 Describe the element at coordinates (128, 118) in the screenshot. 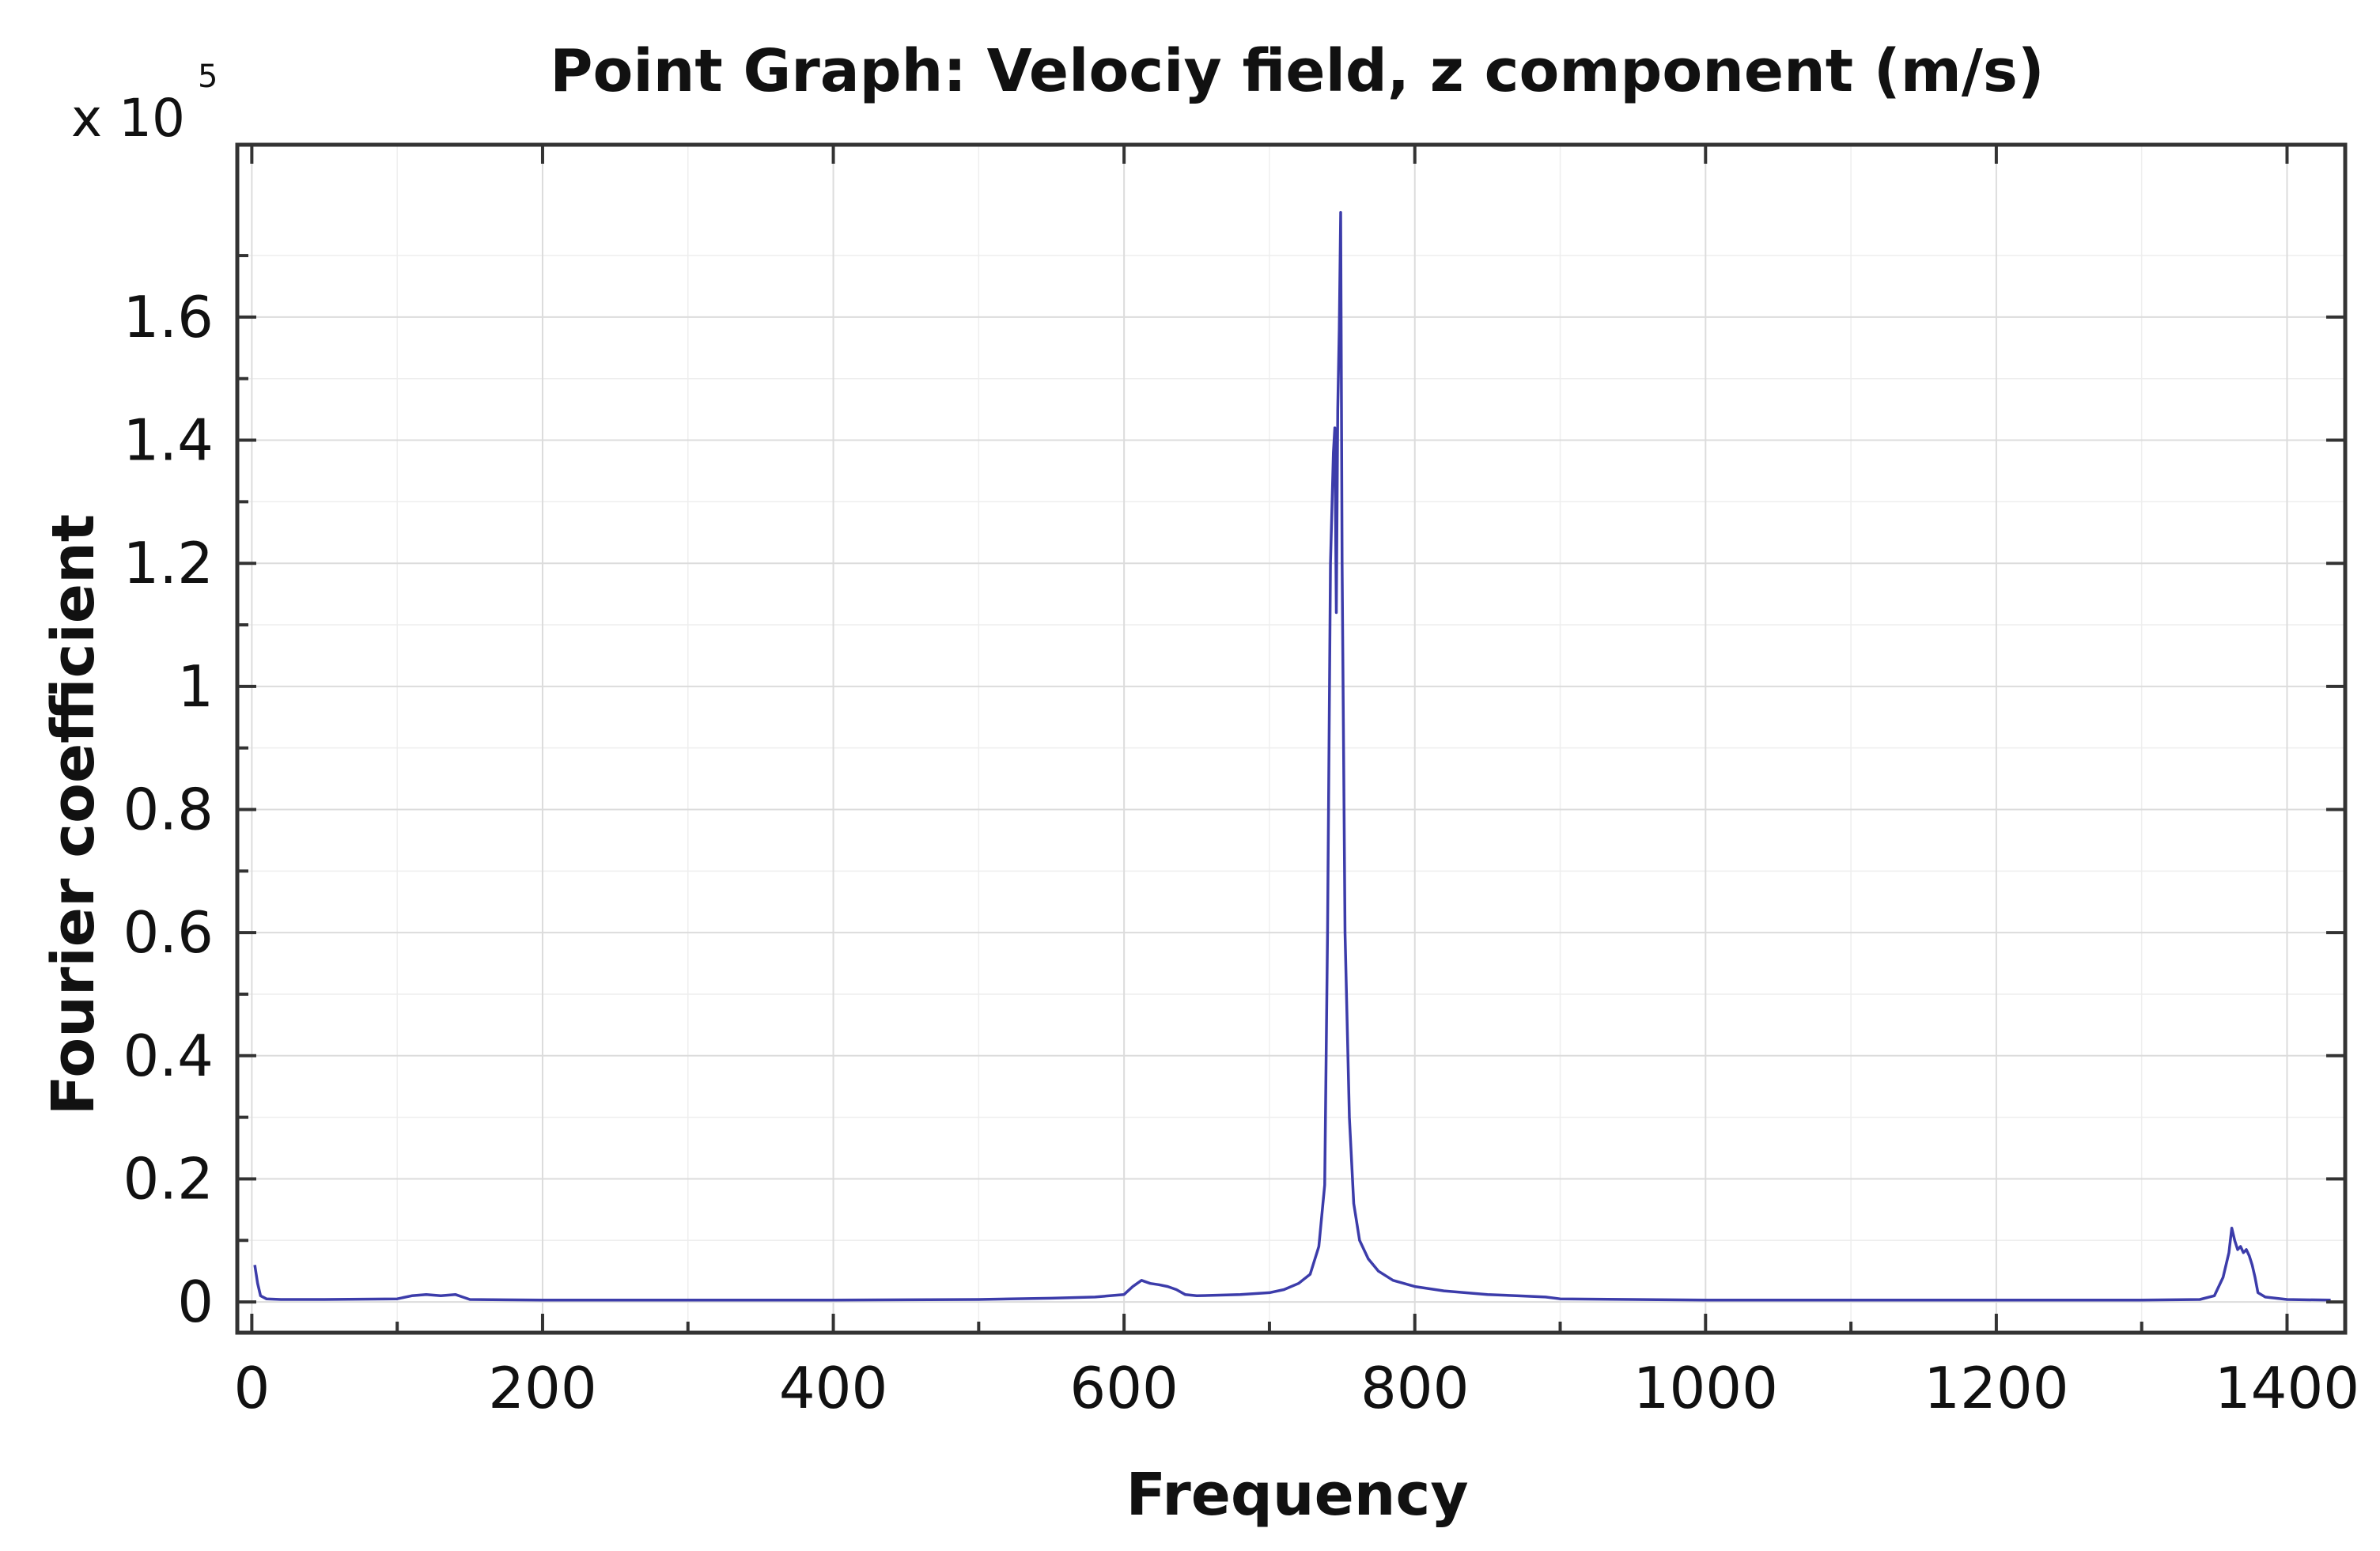

I see `y-multiplier-label: x 10` at that location.